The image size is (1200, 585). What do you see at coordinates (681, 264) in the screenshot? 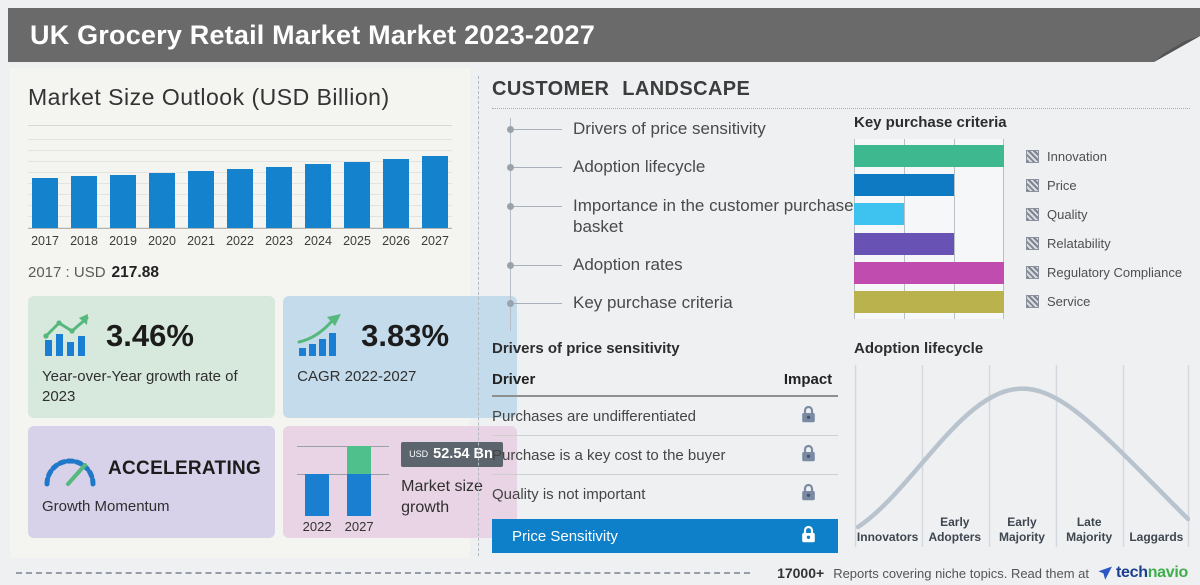
I see `customer-landscape-item: Adoption rates` at bounding box center [681, 264].